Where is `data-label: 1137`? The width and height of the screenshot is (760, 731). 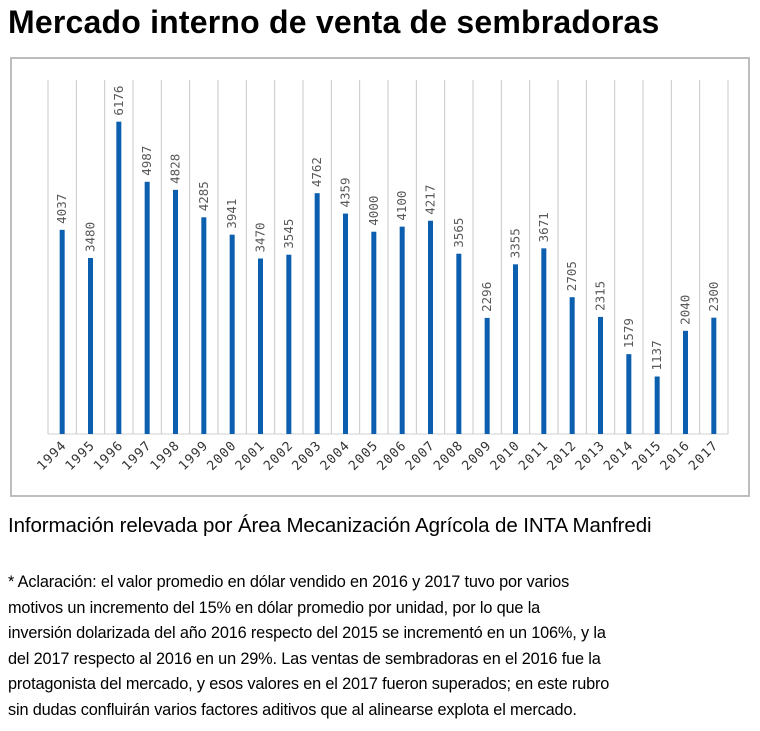 data-label: 1137 is located at coordinates (656, 355).